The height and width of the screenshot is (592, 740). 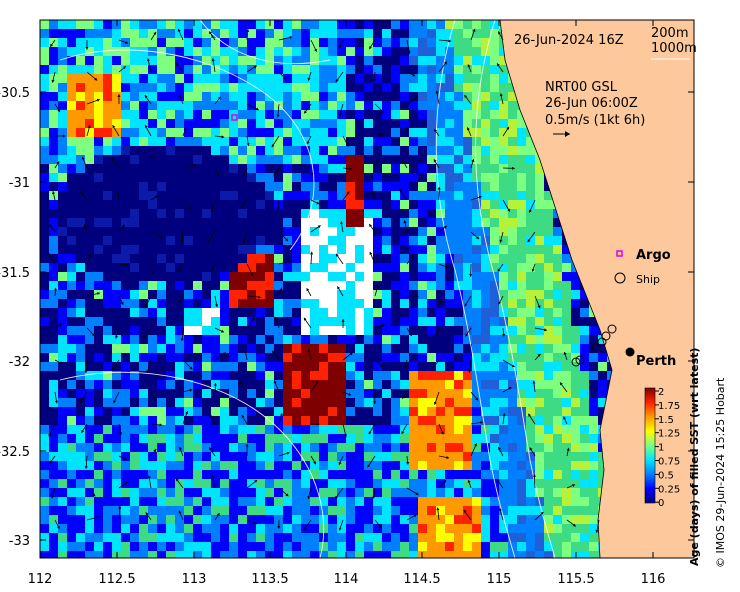 I want to click on x-tick-label: 112, so click(x=40, y=579).